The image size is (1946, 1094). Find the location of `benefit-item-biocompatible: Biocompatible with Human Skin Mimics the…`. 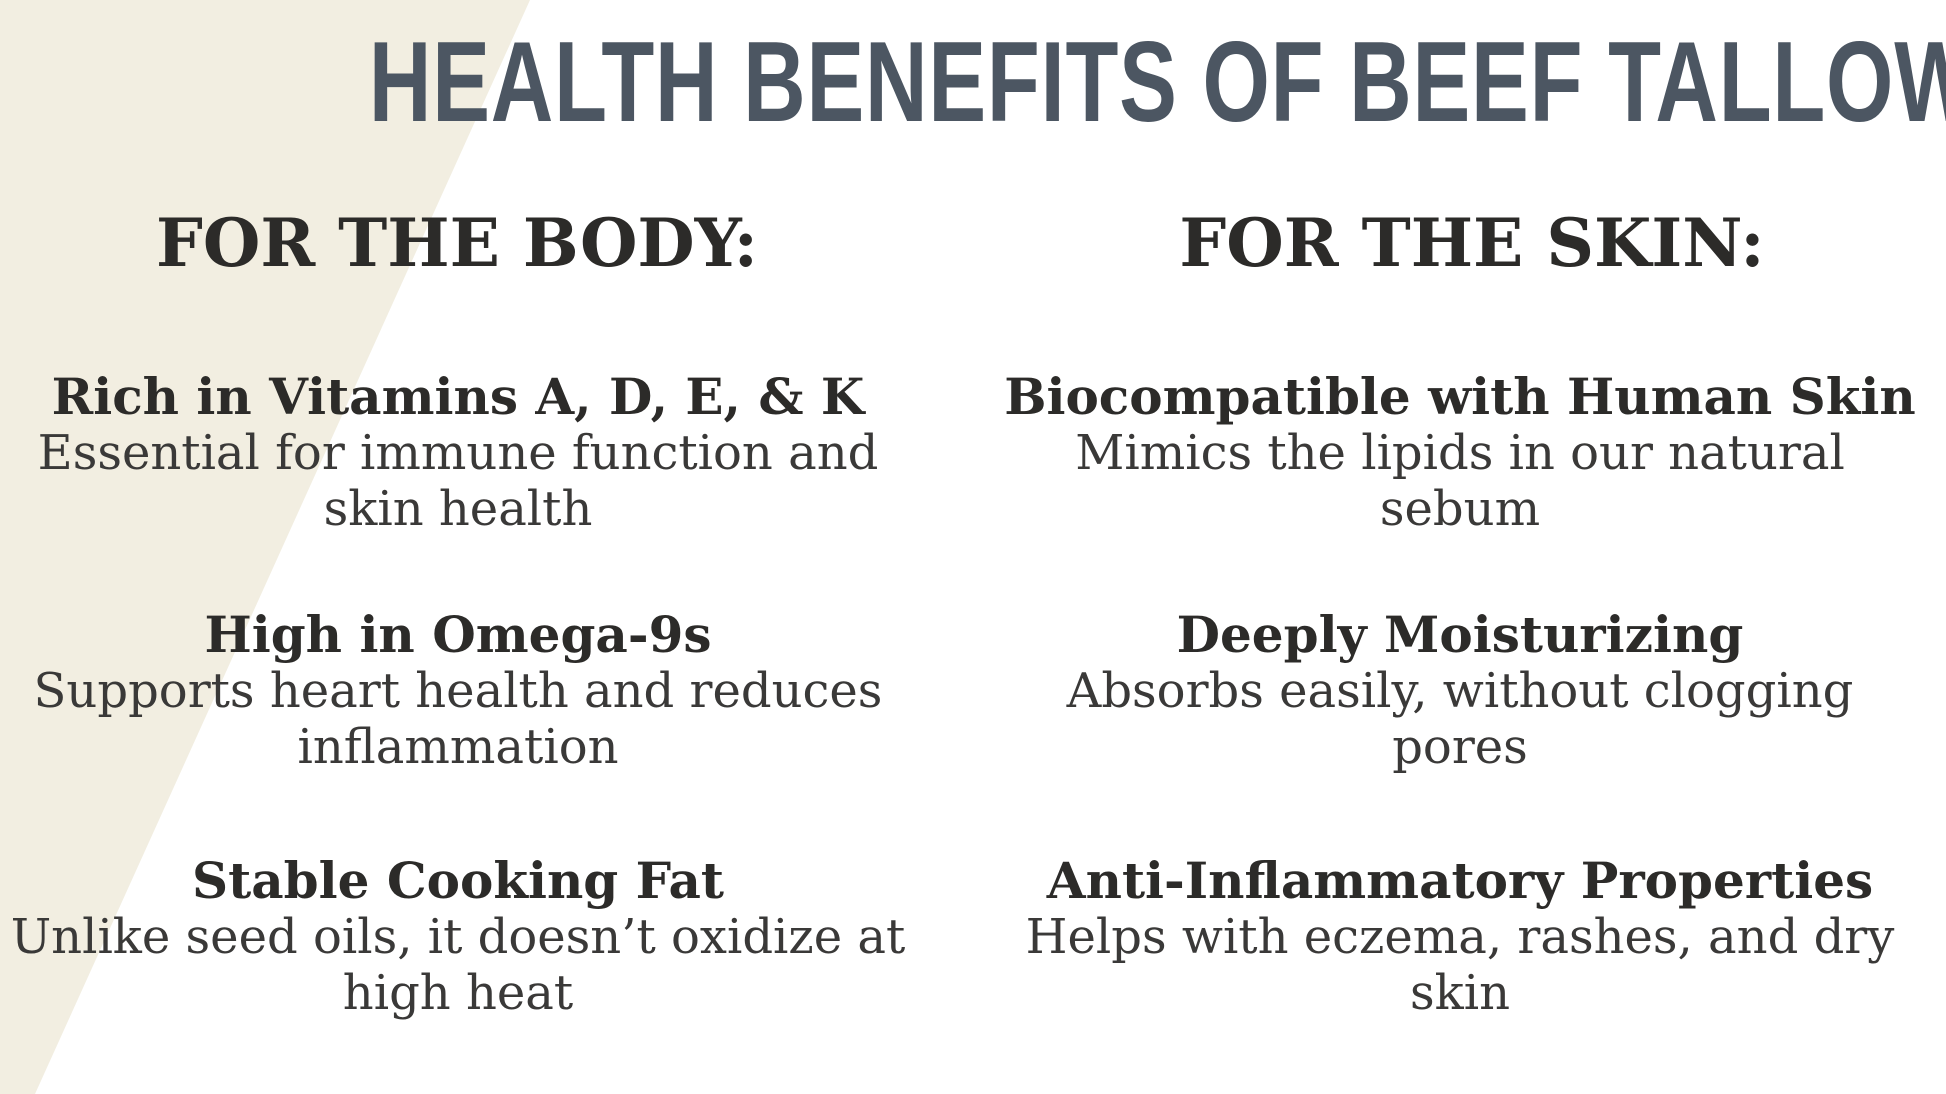

benefit-item-biocompatible: Biocompatible with Human Skin Mimics the… is located at coordinates (1453, 452).